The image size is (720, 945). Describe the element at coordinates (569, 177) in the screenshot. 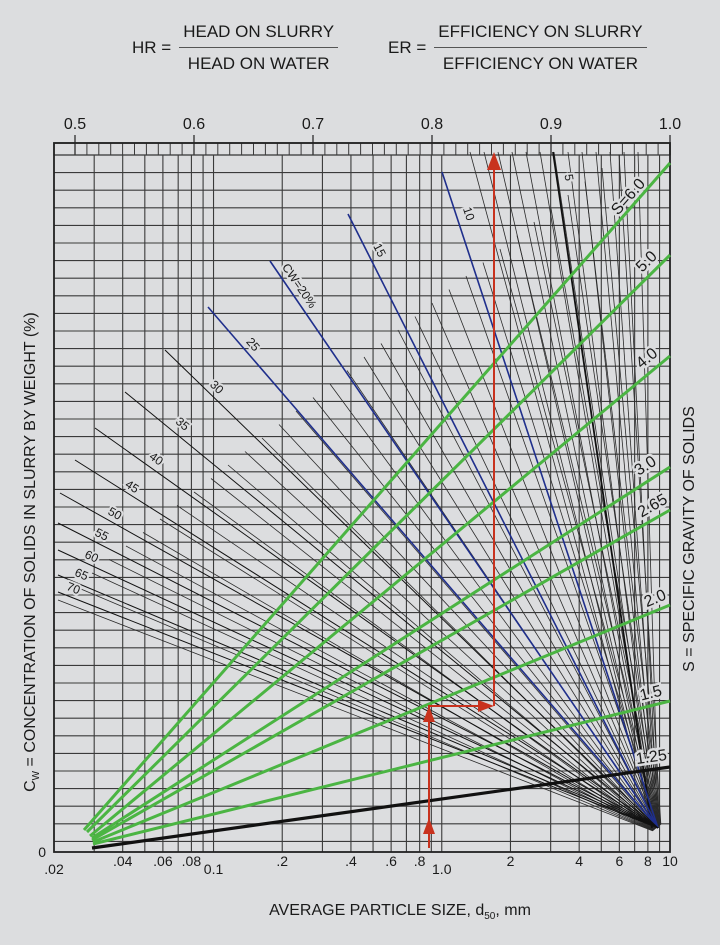

I see `concentration-label: 5` at that location.